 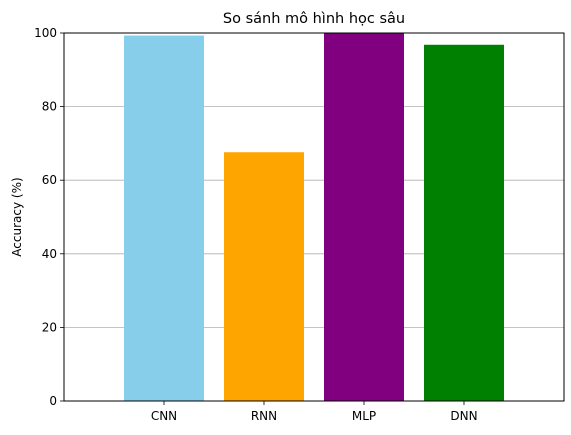 I want to click on x-tick-label: CNN, so click(x=164, y=416).